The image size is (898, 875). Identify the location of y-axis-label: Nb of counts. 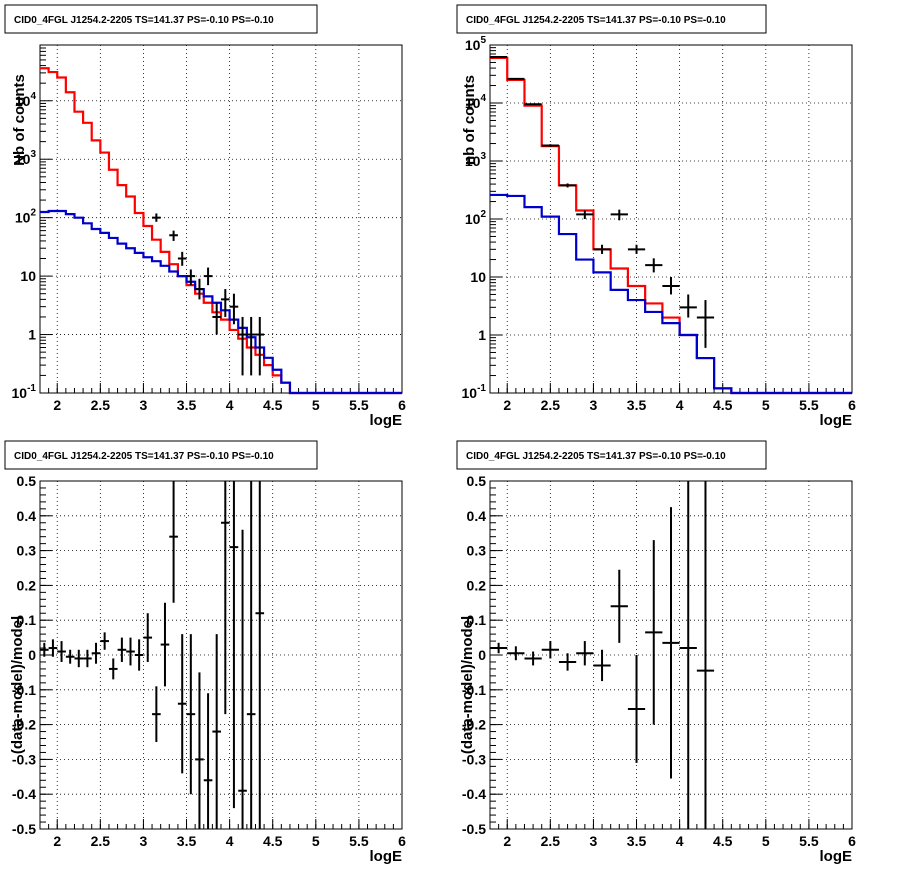
(19, 120).